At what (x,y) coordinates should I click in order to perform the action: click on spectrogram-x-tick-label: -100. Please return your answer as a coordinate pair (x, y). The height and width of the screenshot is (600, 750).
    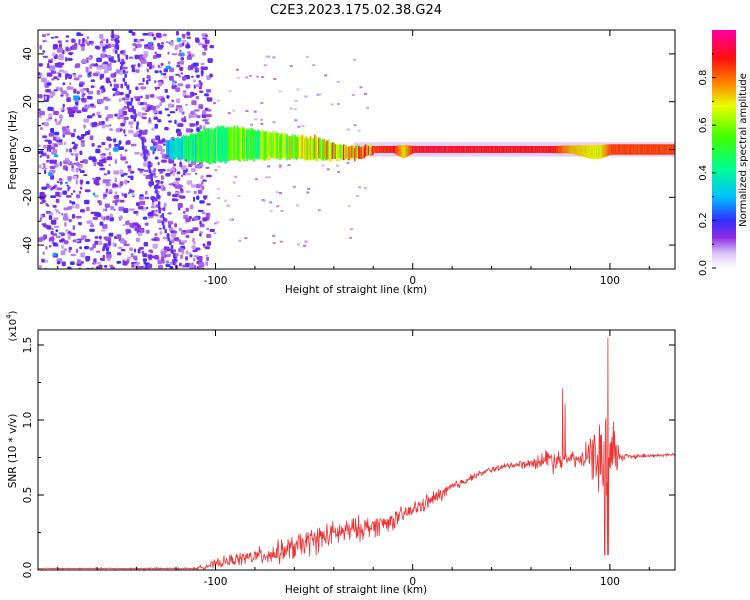
    Looking at the image, I should click on (216, 281).